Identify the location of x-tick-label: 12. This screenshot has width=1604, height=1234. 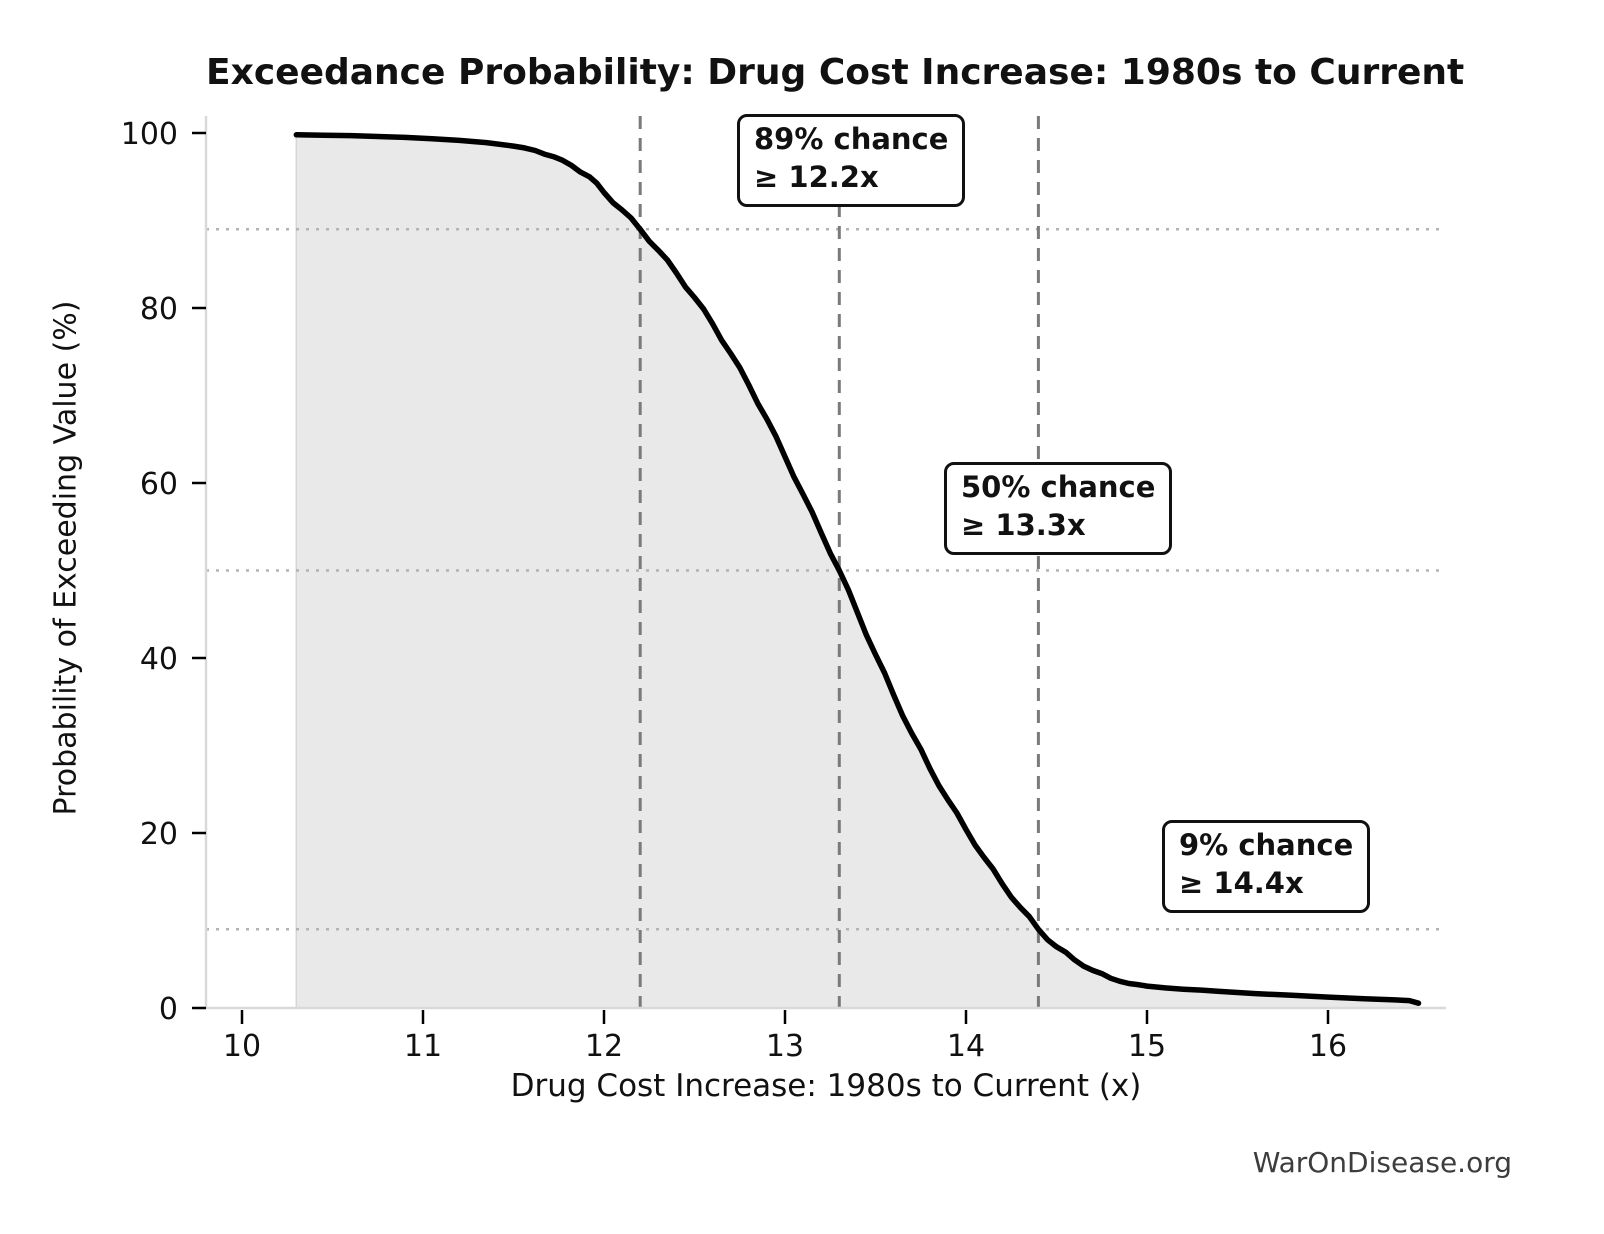
(604, 1046).